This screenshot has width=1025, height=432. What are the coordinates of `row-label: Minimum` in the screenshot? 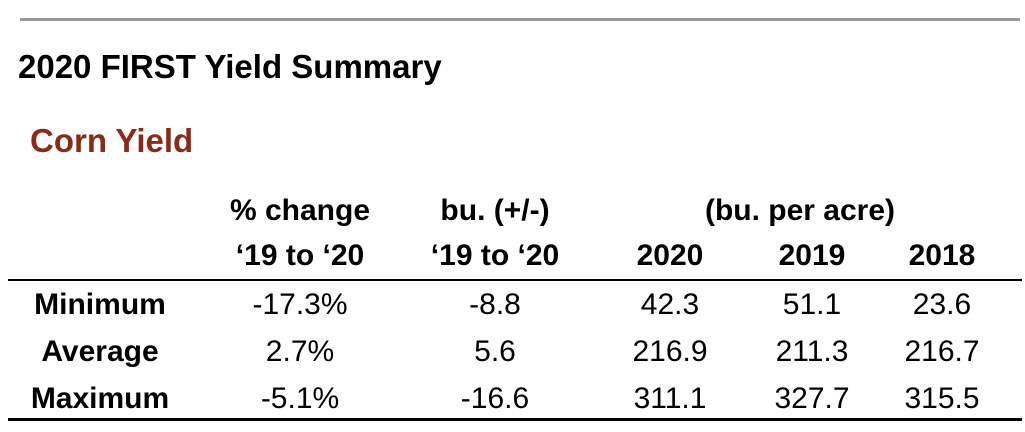 It's located at (100, 304).